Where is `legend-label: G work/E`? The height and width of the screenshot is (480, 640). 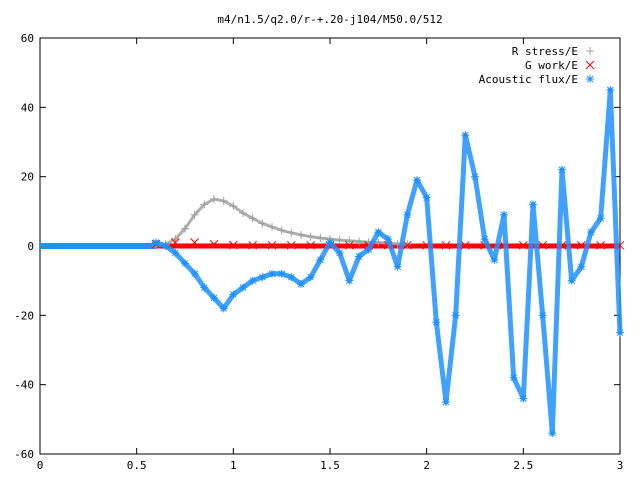
legend-label: G work/E is located at coordinates (551, 65).